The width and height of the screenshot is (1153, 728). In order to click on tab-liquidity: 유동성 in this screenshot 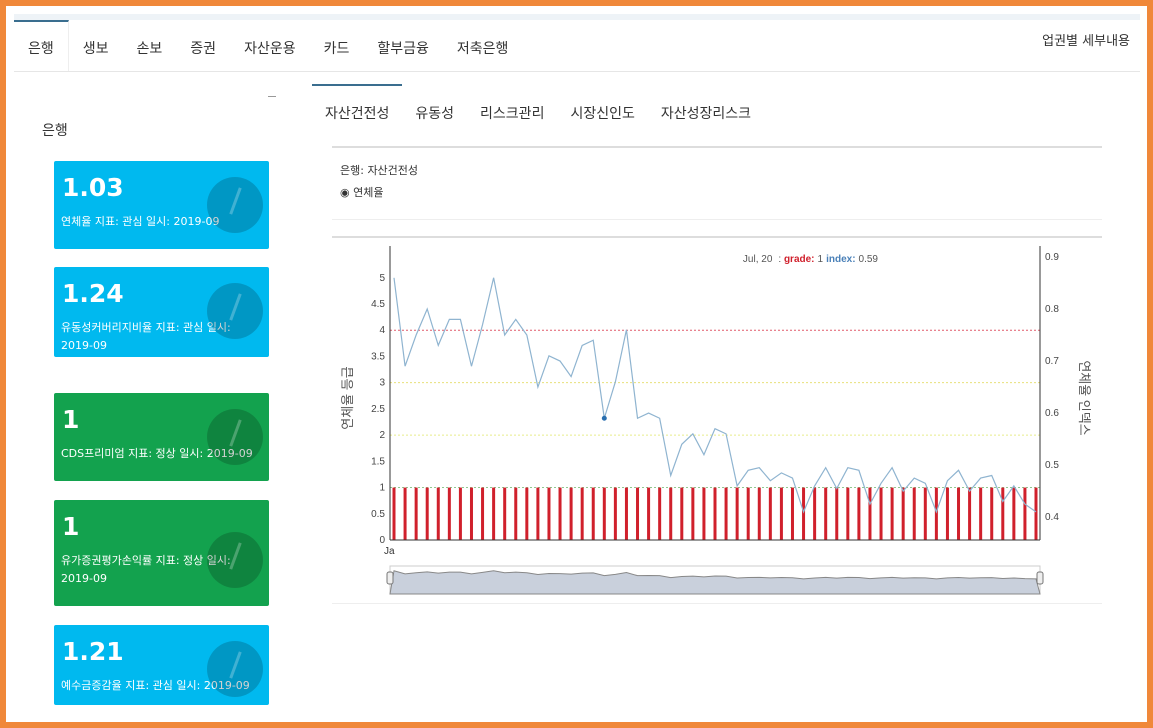, I will do `click(435, 114)`.